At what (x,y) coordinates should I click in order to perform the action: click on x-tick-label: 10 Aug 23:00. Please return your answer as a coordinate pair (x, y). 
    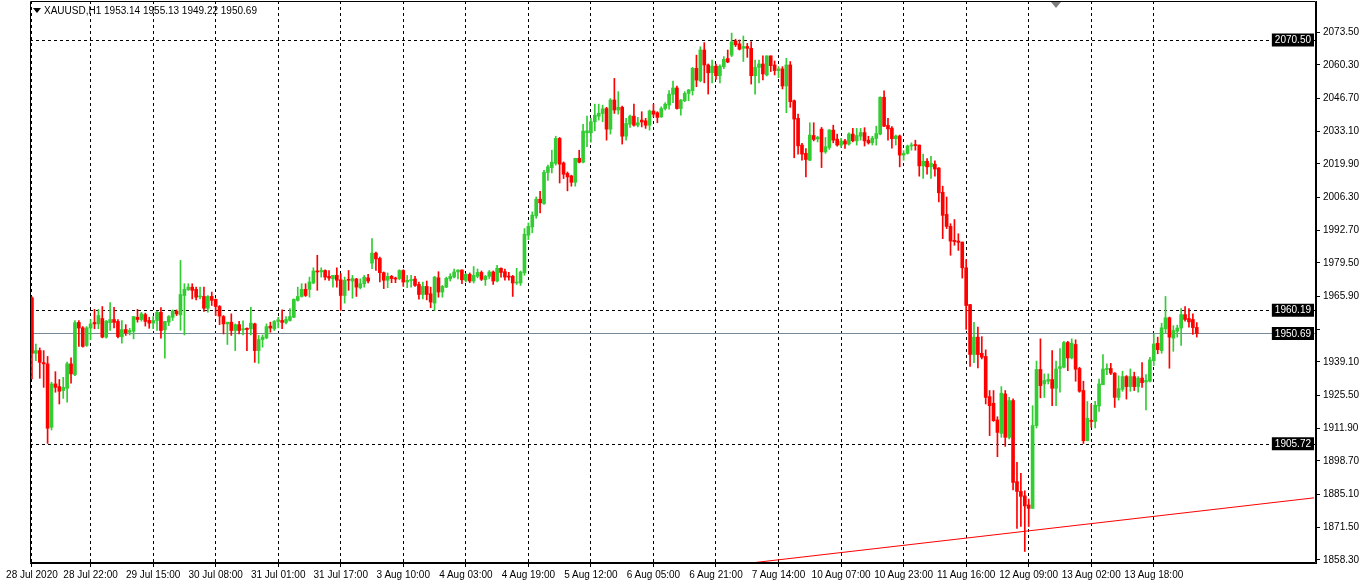
    Looking at the image, I should click on (904, 574).